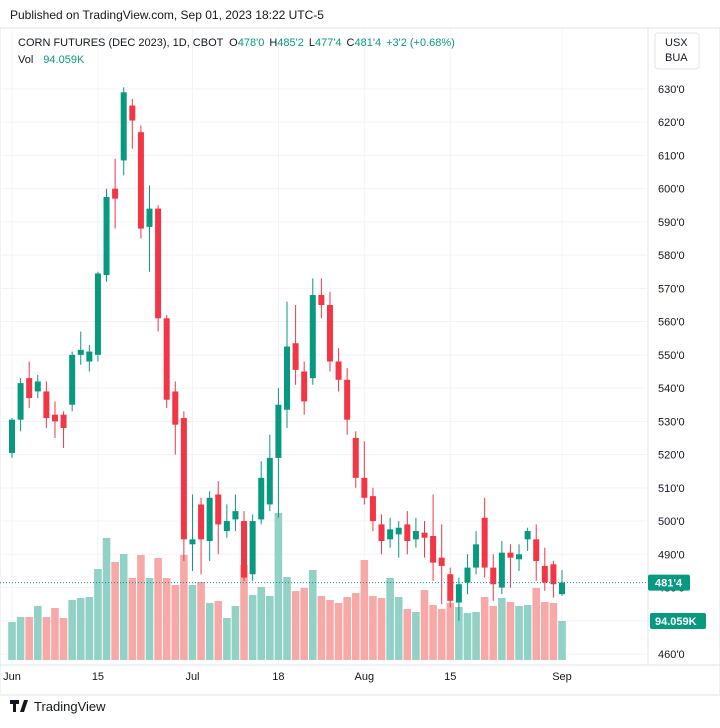  What do you see at coordinates (676, 58) in the screenshot?
I see `unit: BUA` at bounding box center [676, 58].